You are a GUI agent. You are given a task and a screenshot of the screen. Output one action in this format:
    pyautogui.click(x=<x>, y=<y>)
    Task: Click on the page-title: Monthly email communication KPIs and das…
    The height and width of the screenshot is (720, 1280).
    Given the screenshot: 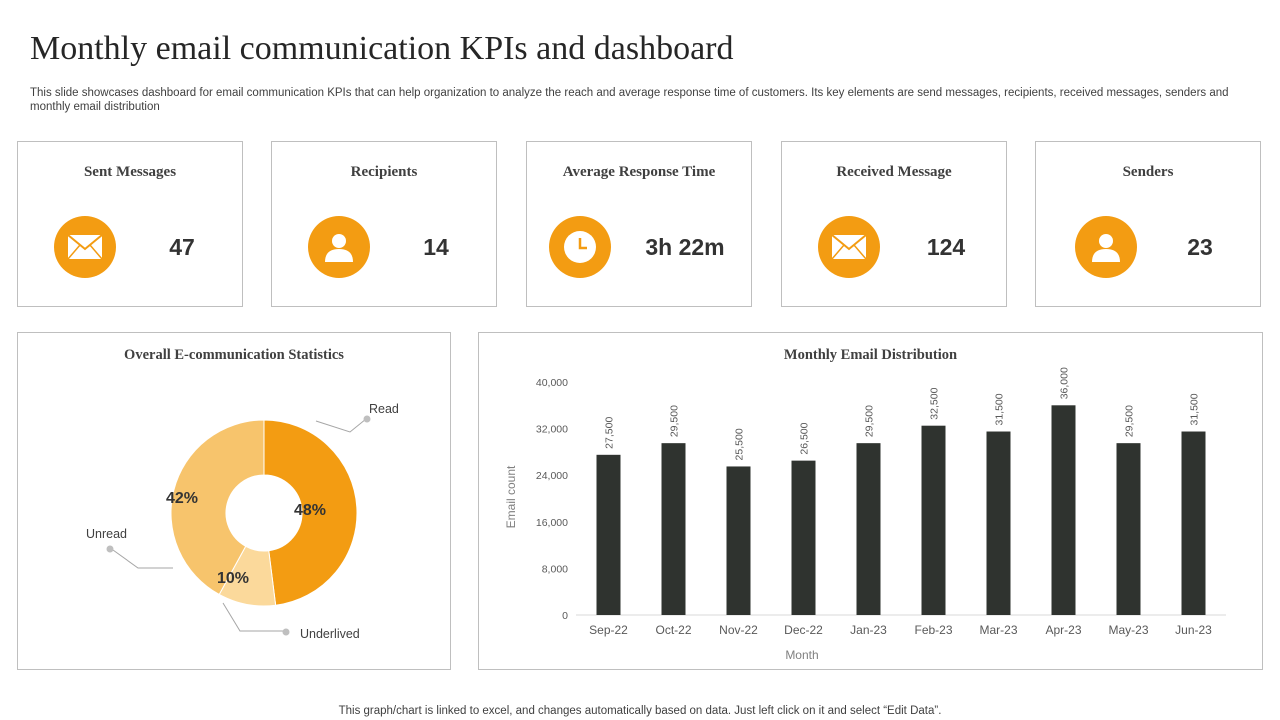 What is the action you would take?
    pyautogui.click(x=382, y=48)
    